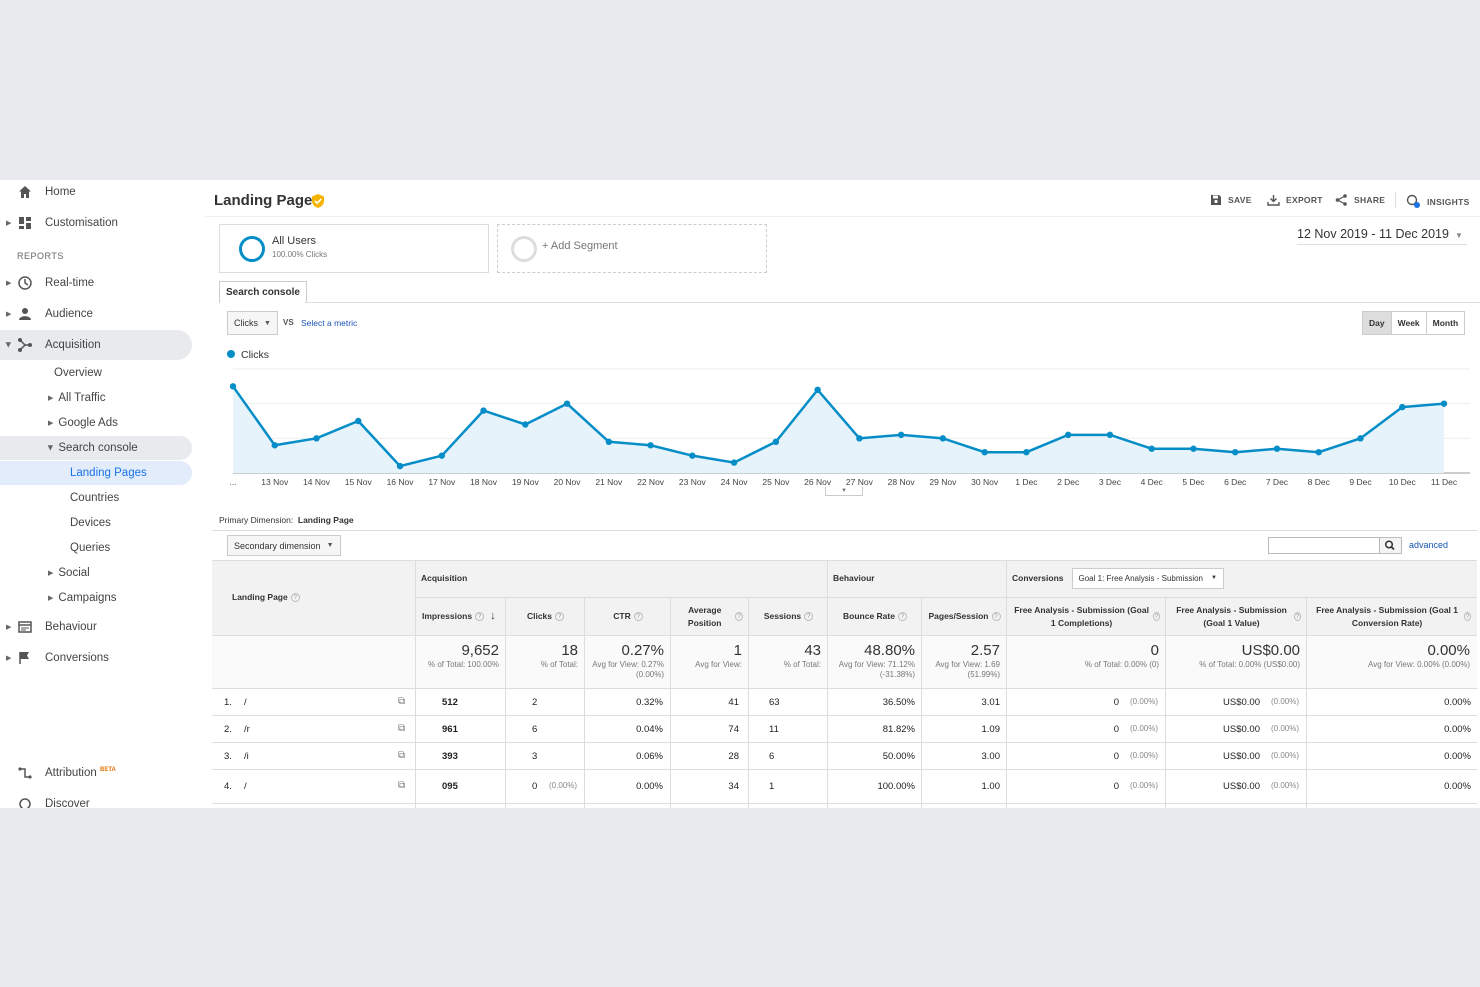 Image resolution: width=1480 pixels, height=987 pixels. I want to click on select-metric-link: Select a metric, so click(329, 323).